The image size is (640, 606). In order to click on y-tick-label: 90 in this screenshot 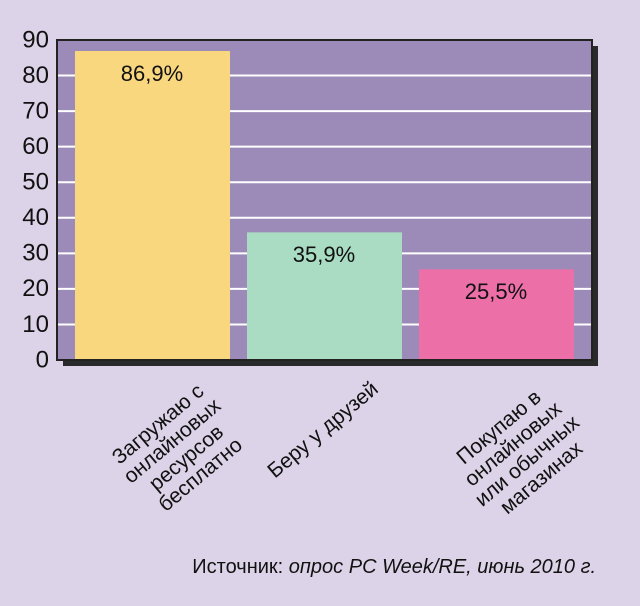, I will do `click(35, 39)`.